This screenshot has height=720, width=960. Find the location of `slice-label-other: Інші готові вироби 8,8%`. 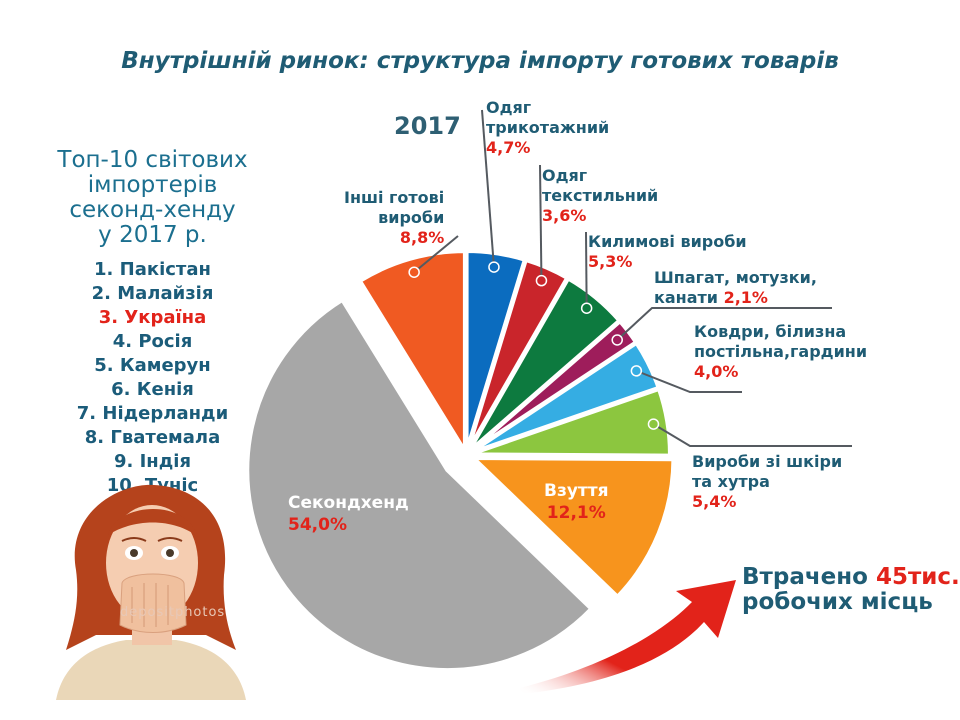

slice-label-other: Інші готові вироби 8,8% is located at coordinates (394, 218).